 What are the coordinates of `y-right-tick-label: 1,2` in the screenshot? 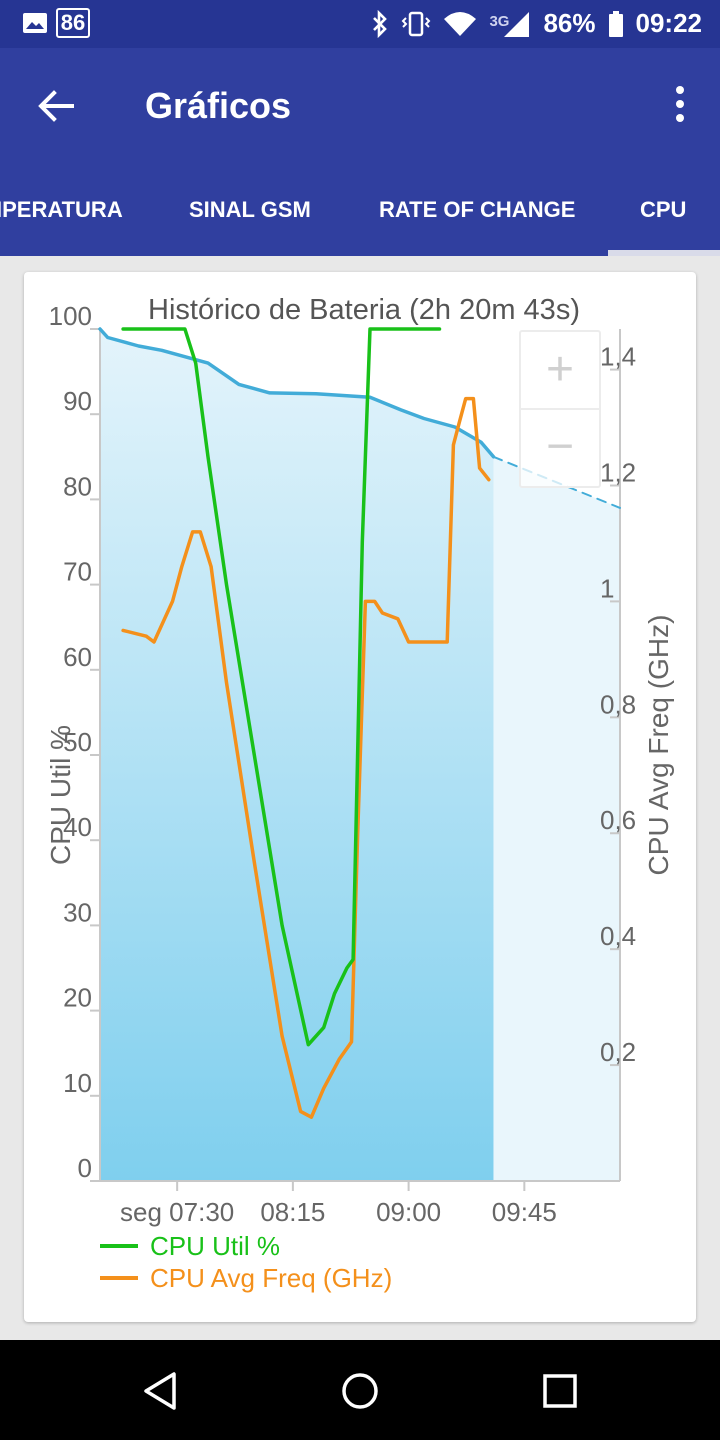 It's located at (618, 472).